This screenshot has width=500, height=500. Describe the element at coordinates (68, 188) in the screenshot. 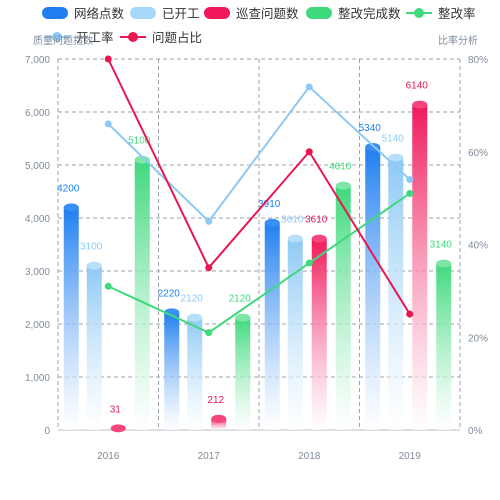

I see `bar-value-label-0: 4200` at that location.